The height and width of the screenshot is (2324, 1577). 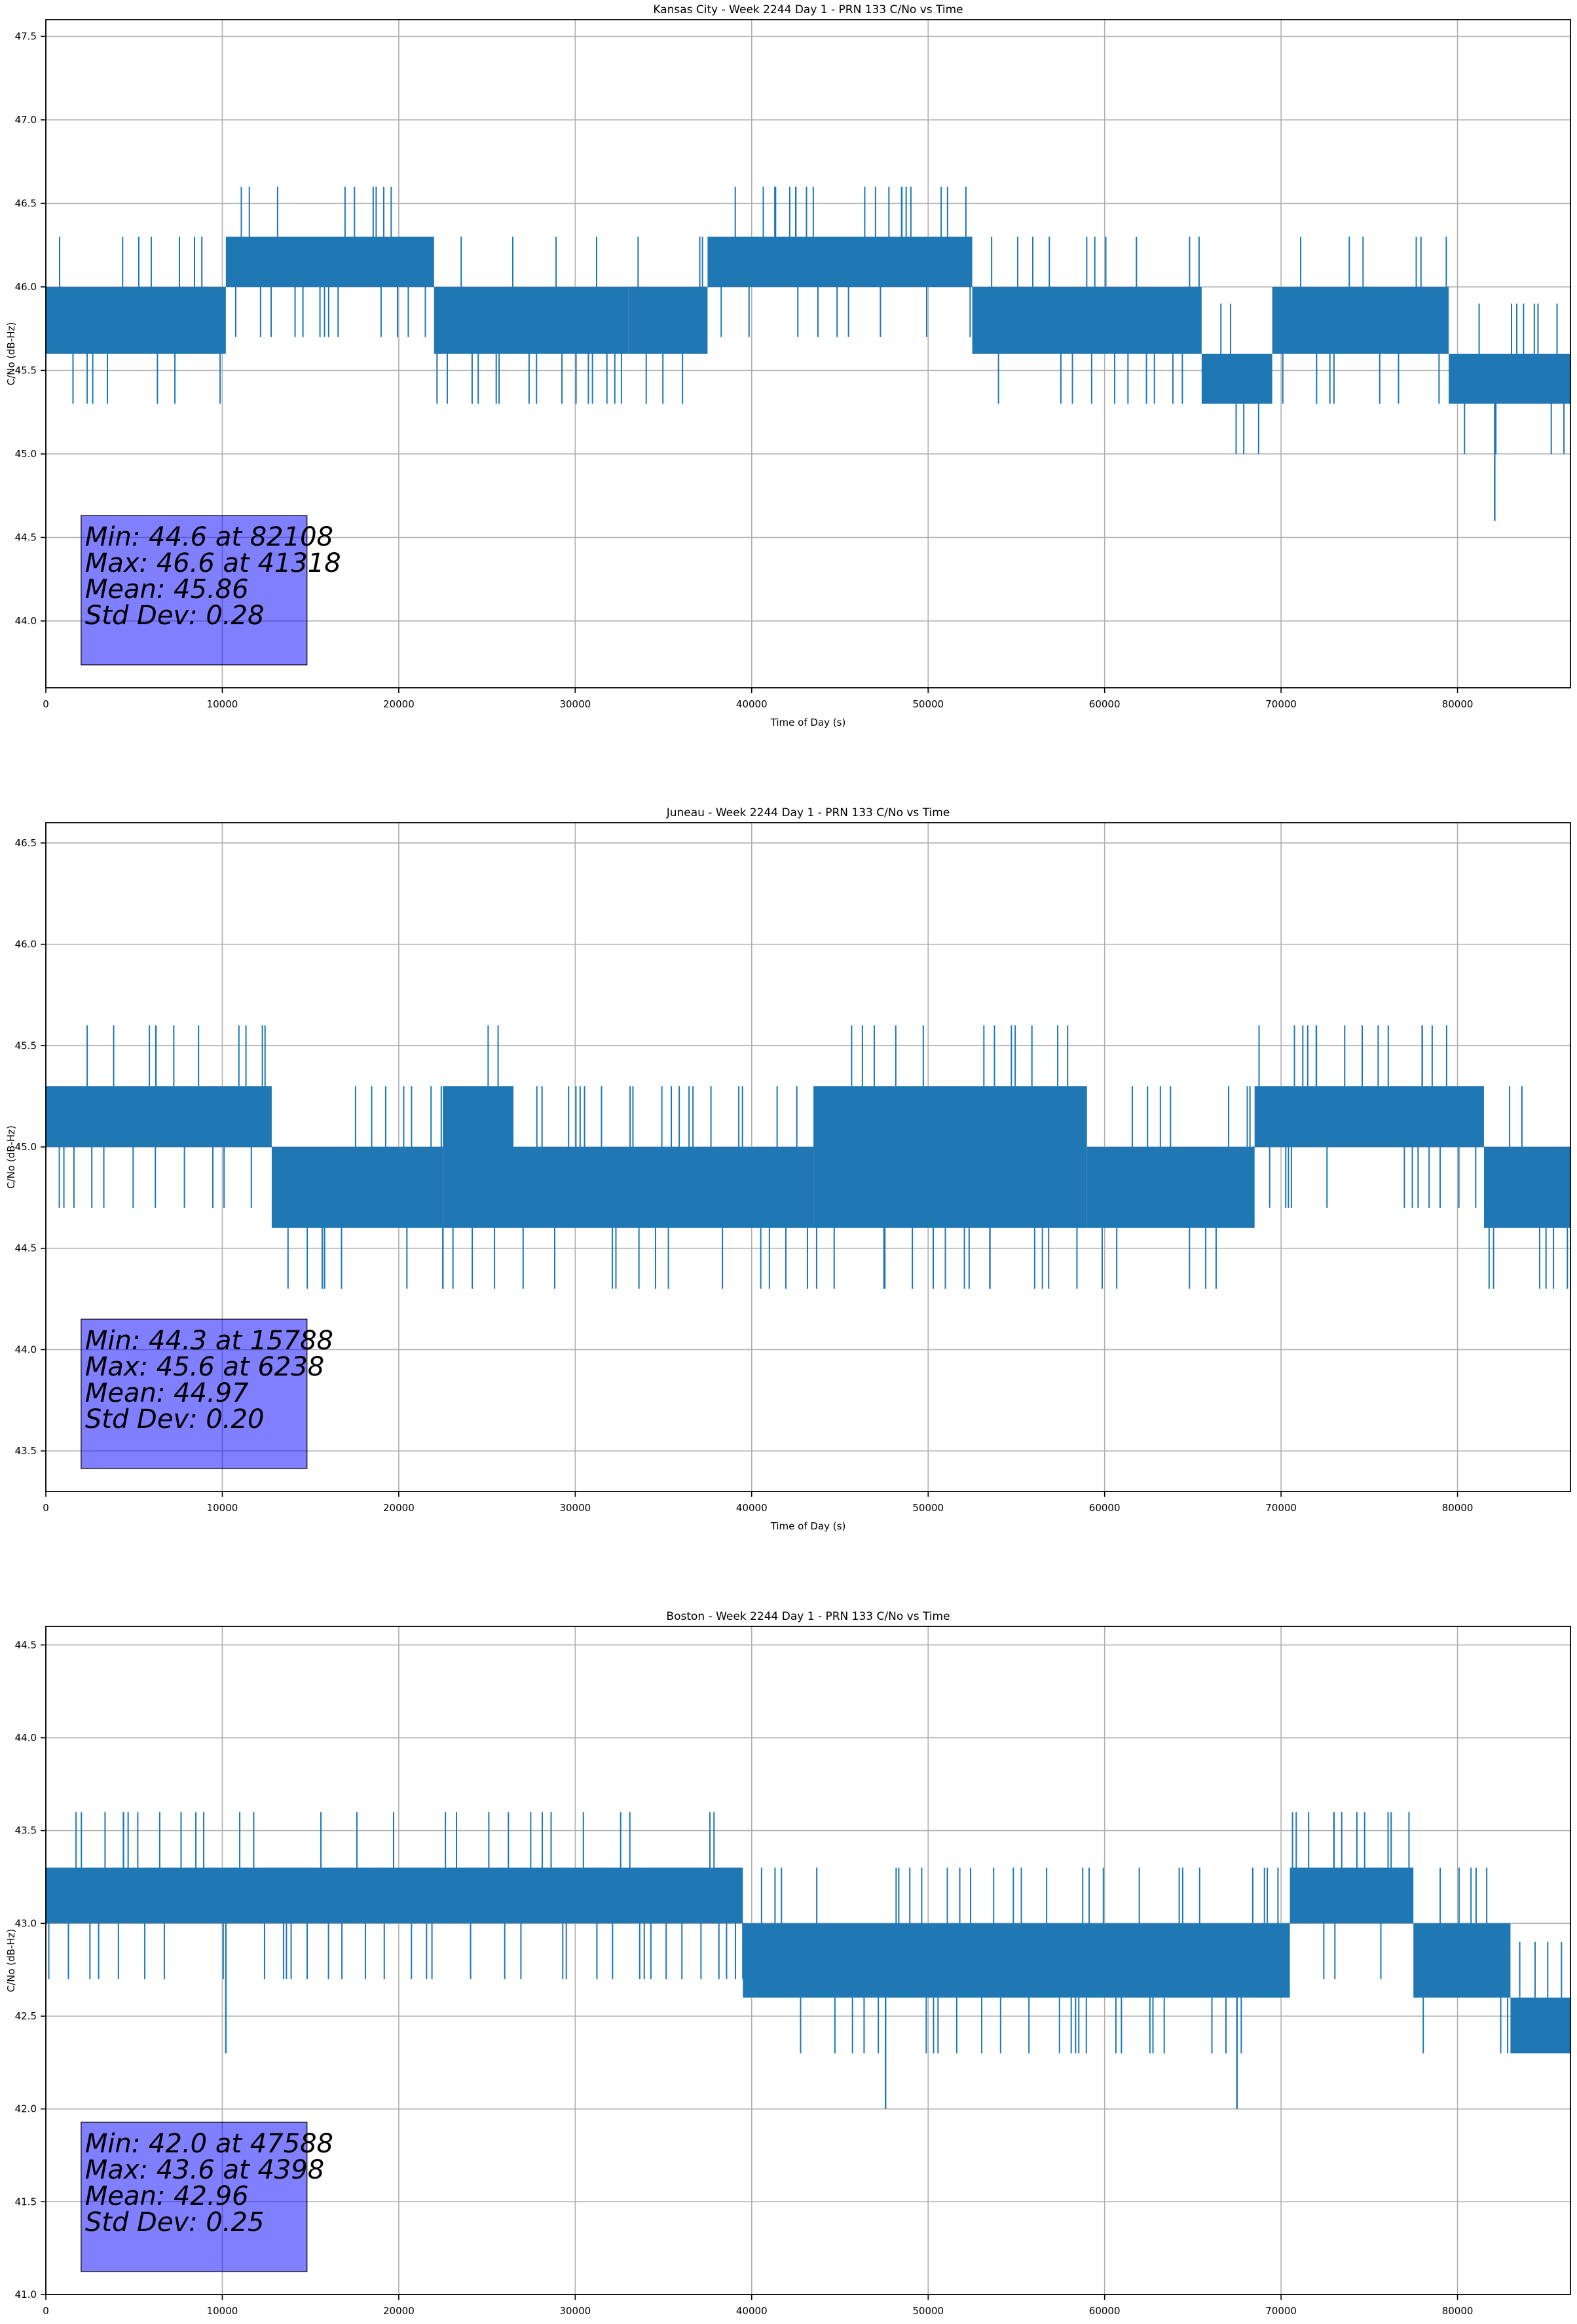 I want to click on y-tick-label: 42.5, so click(x=26, y=2016).